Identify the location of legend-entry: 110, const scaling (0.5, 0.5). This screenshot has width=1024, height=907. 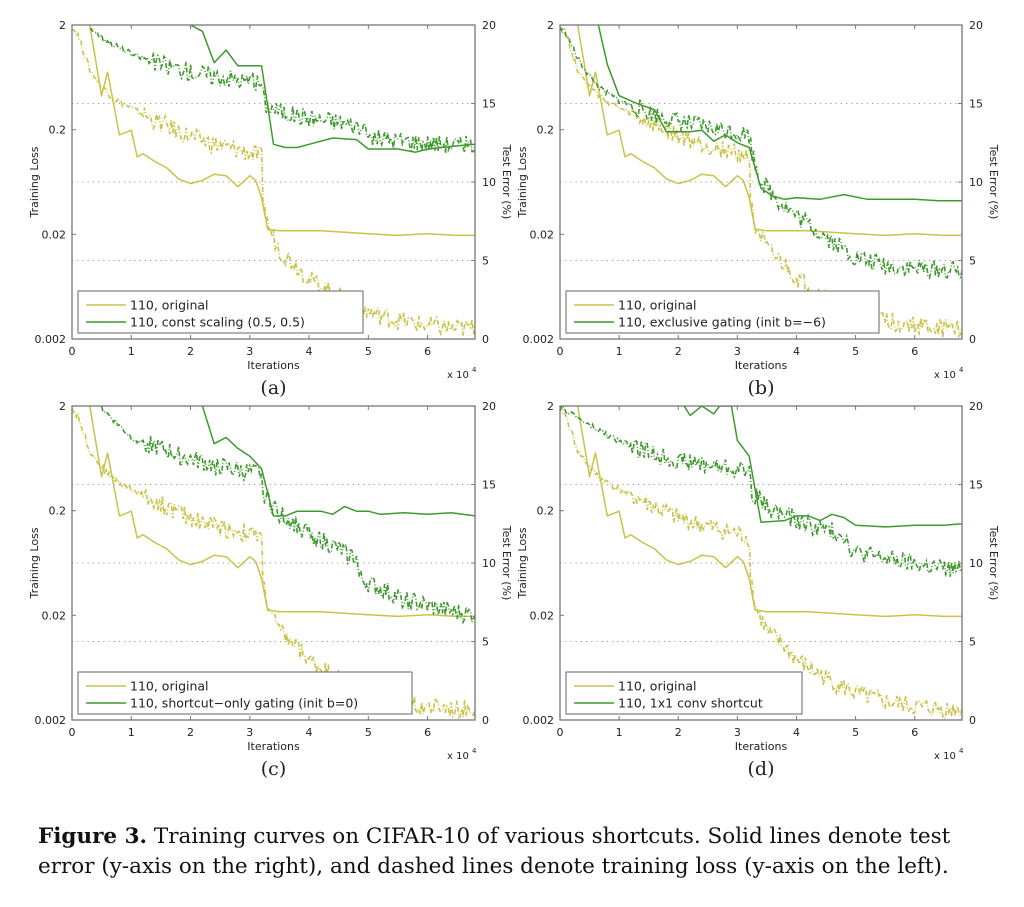
(217, 322).